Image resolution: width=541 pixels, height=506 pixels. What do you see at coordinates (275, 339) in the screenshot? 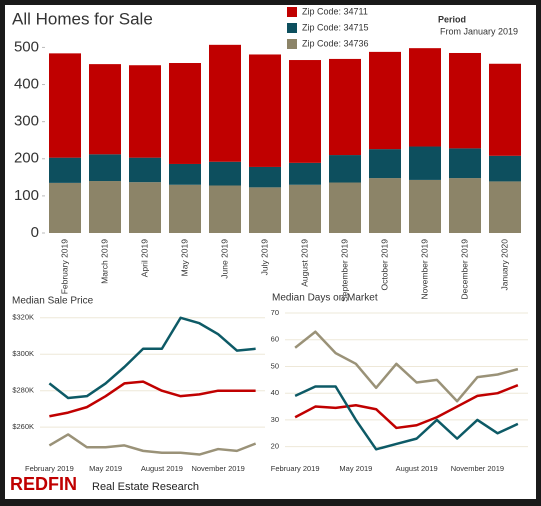
I see `y-tick-label: 60` at bounding box center [275, 339].